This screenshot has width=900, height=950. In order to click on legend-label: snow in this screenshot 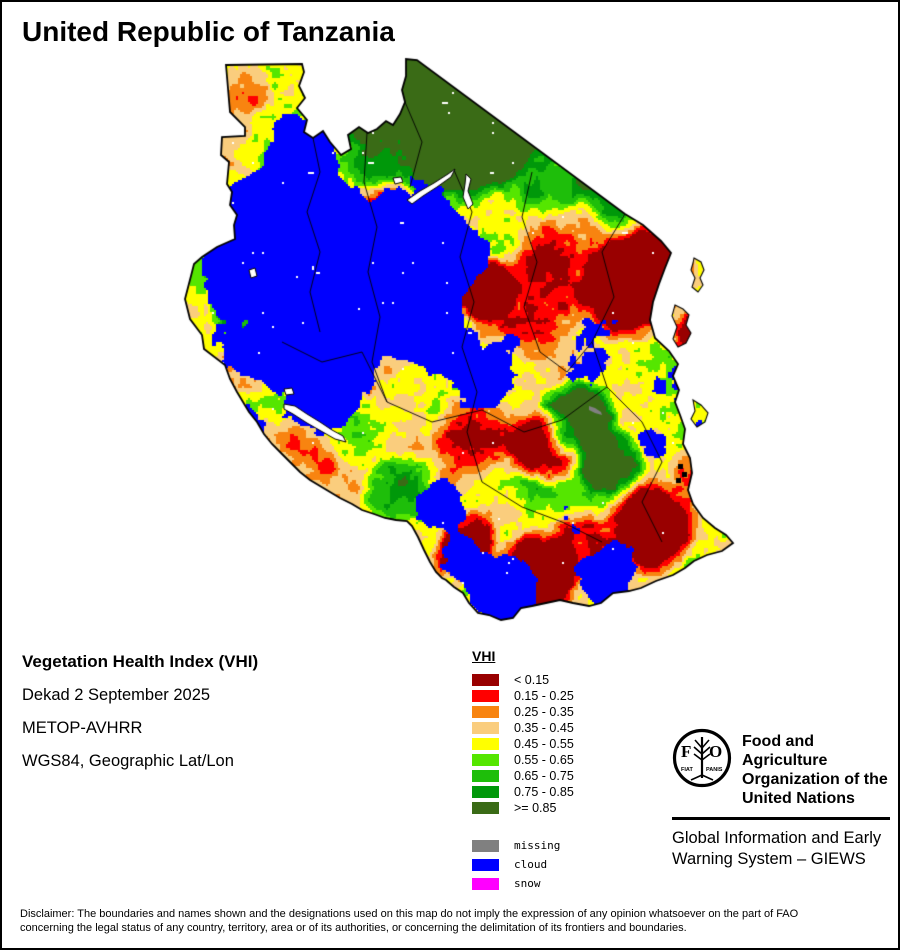, I will do `click(527, 883)`.